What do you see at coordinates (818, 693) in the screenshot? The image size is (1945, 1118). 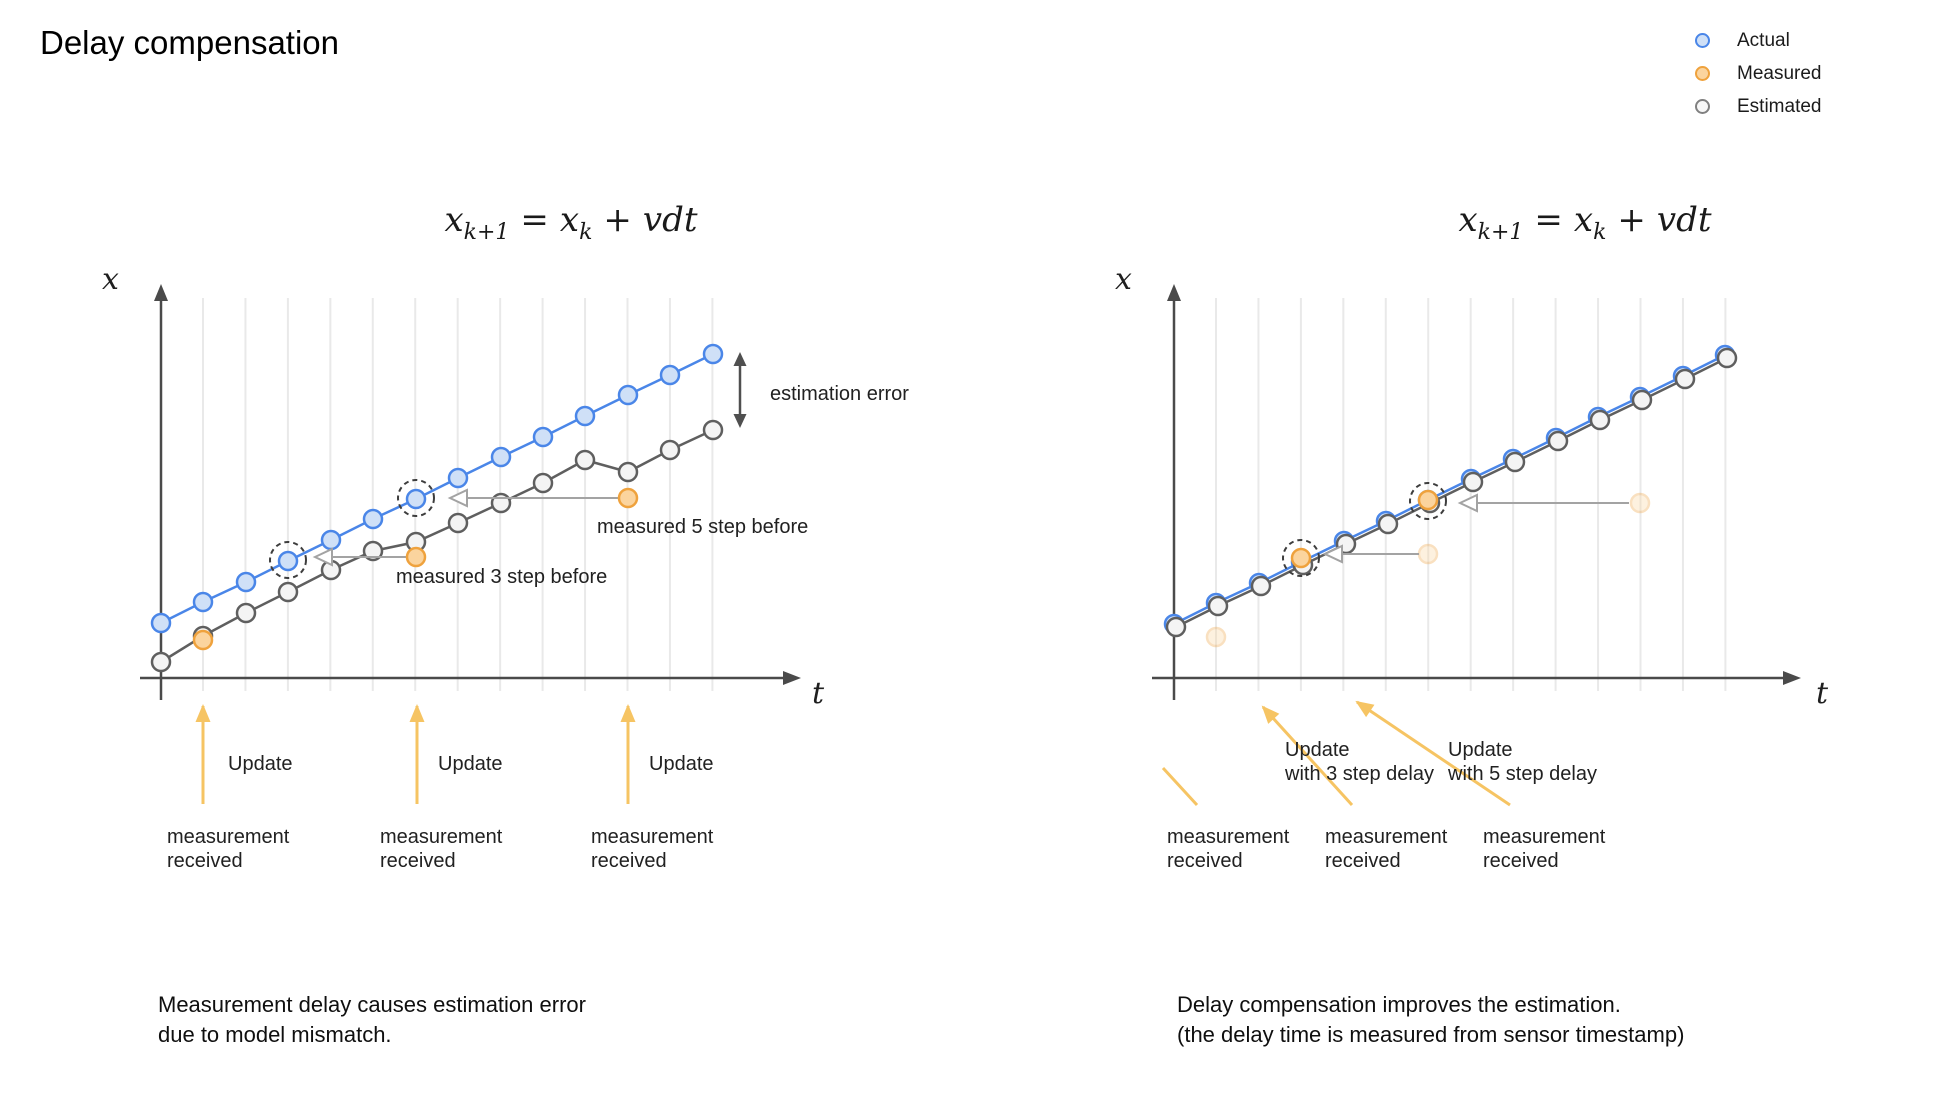 I see `x-axis-label-left: t` at bounding box center [818, 693].